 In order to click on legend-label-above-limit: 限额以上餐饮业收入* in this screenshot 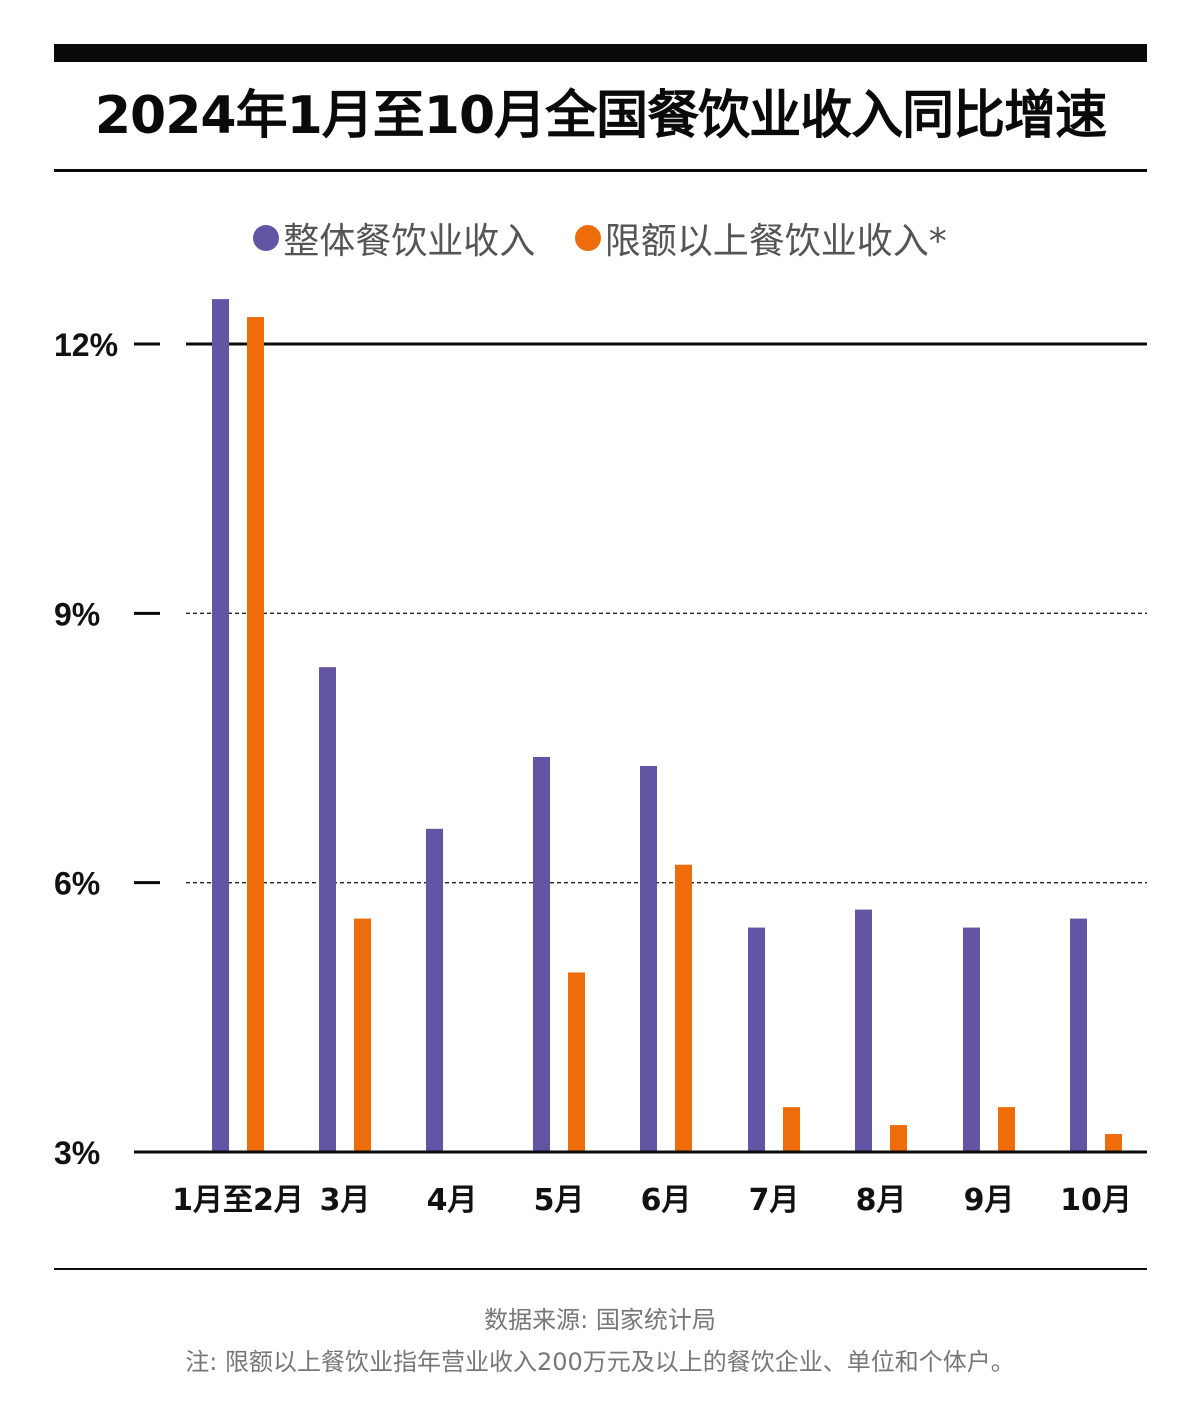, I will do `click(775, 241)`.